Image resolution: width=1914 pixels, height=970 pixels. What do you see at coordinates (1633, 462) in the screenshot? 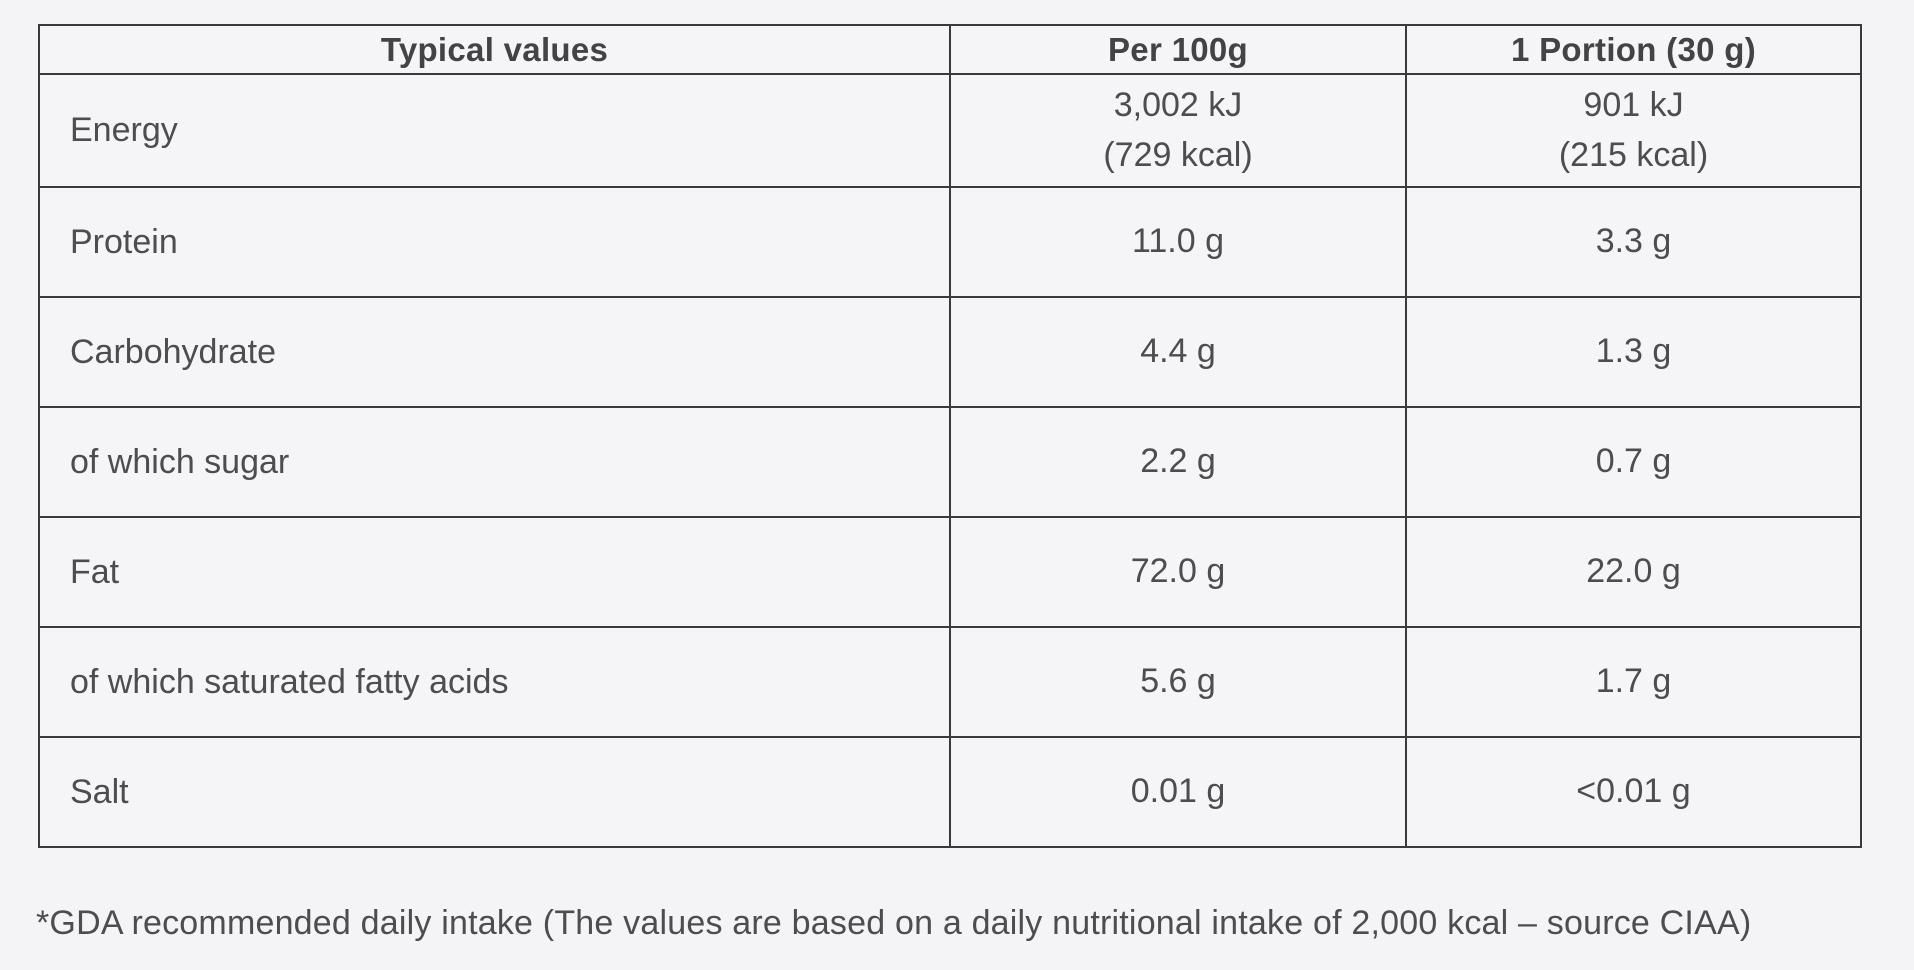
I see `value-per-portion: 0.7 g` at bounding box center [1633, 462].